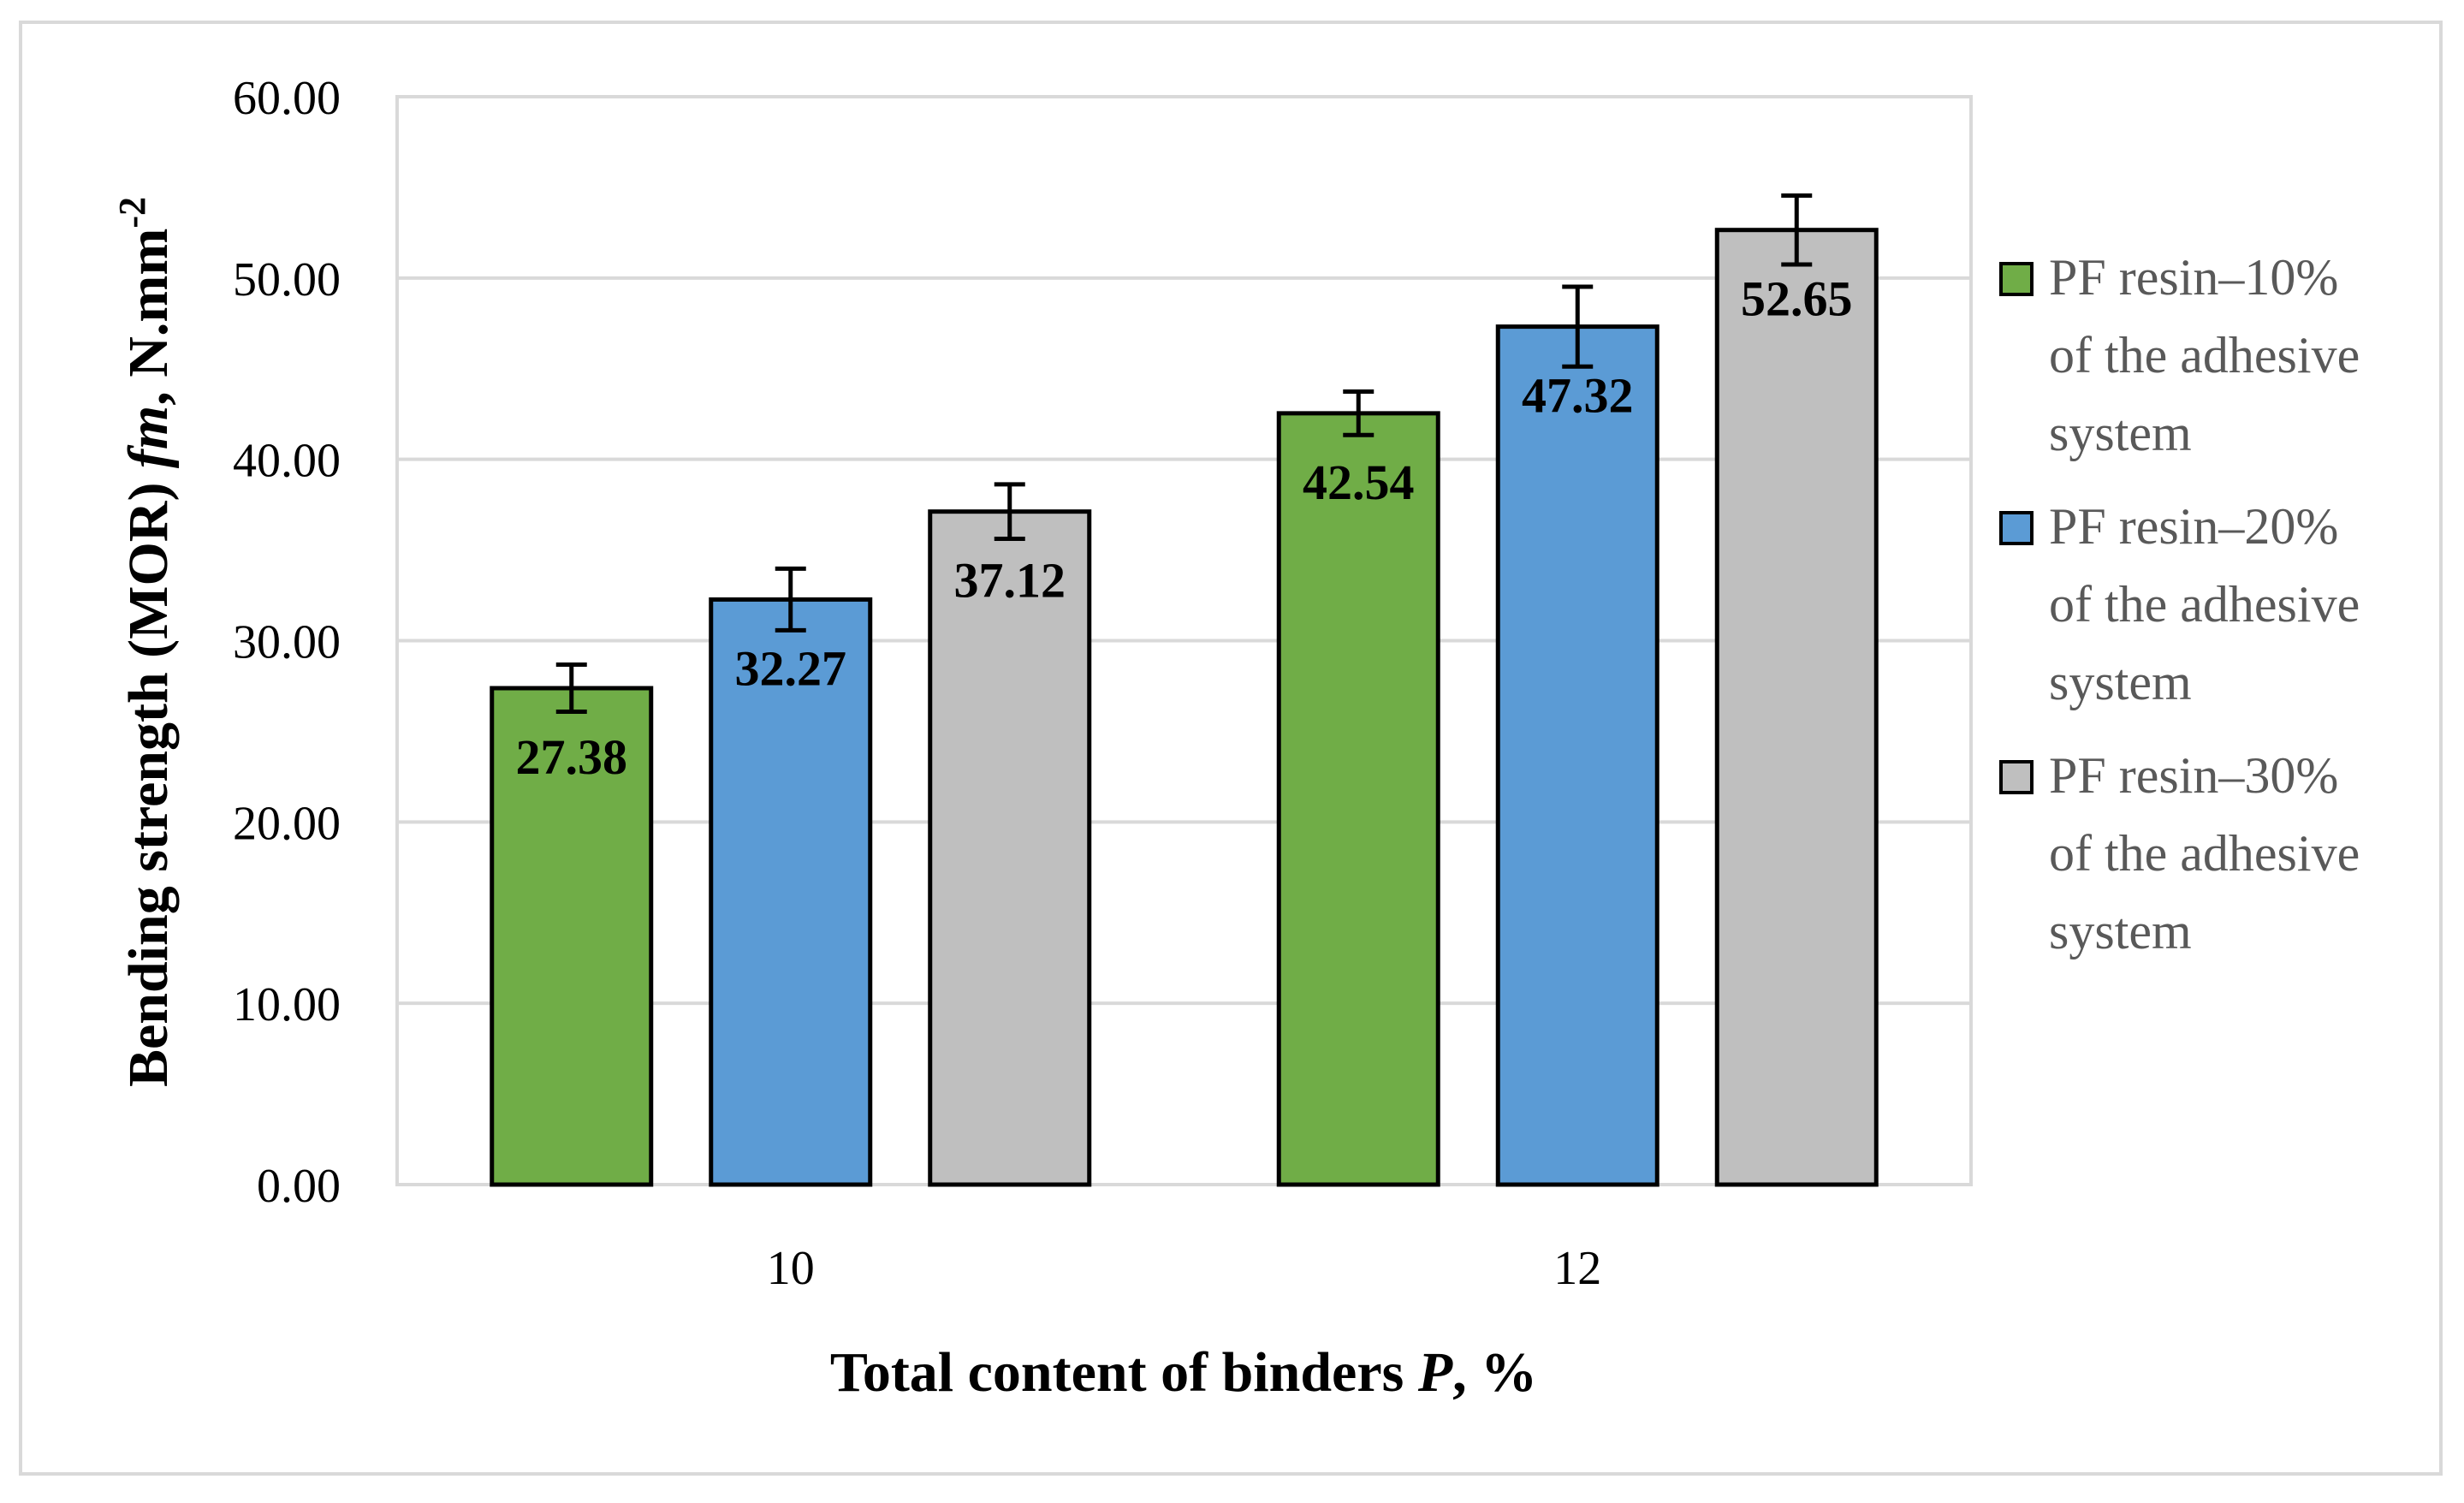  I want to click on legend-label-1: PF resin–10%, so click(2193, 277).